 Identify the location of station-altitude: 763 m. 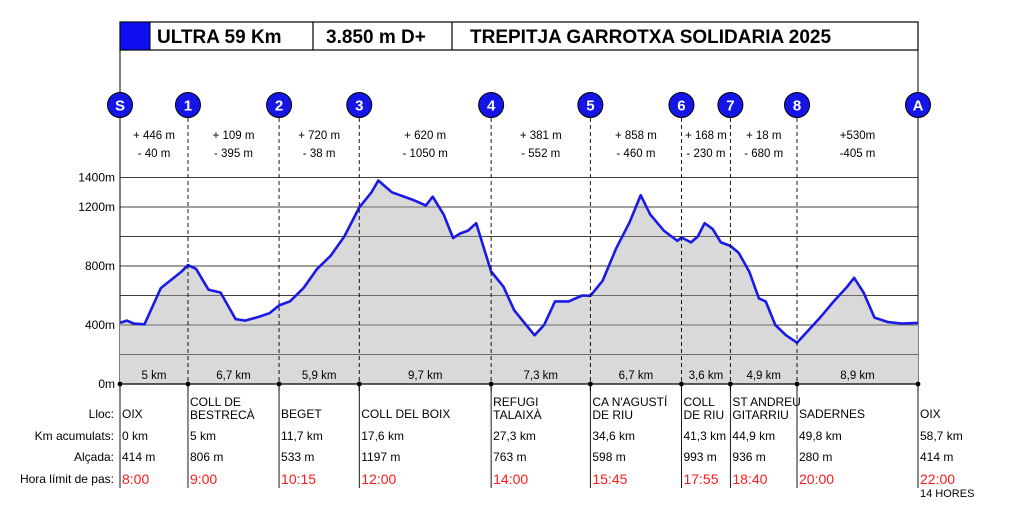
(509, 457).